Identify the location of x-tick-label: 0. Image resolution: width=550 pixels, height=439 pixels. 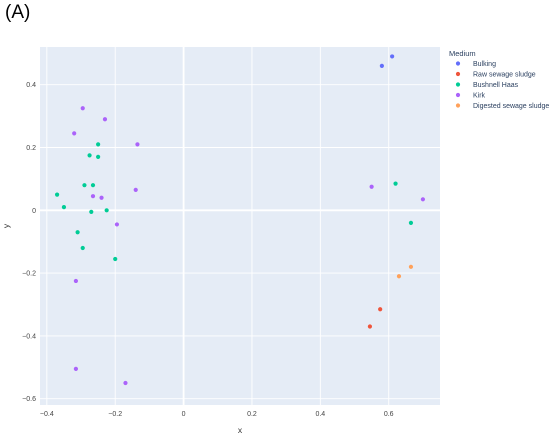
(184, 414).